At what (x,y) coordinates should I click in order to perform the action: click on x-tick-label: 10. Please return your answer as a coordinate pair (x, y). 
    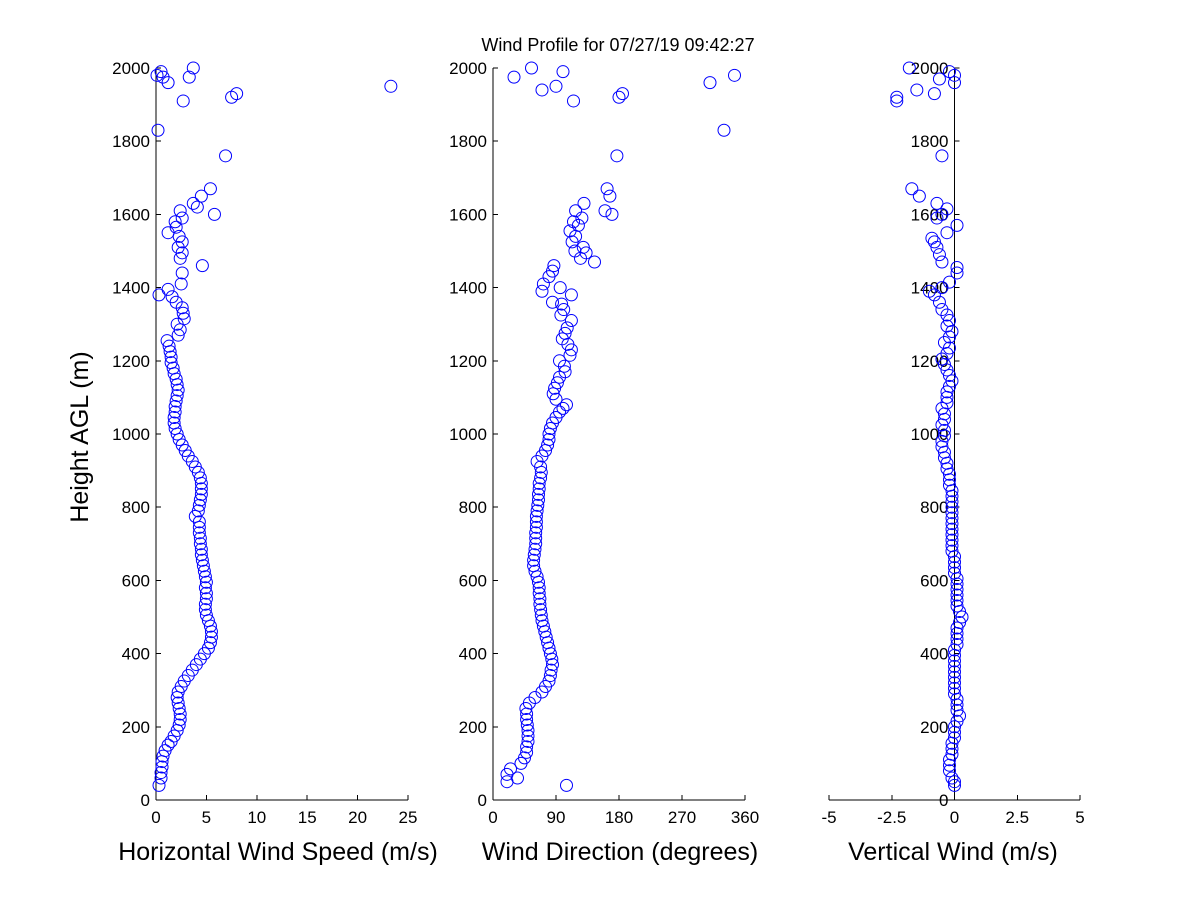
    Looking at the image, I should click on (256, 817).